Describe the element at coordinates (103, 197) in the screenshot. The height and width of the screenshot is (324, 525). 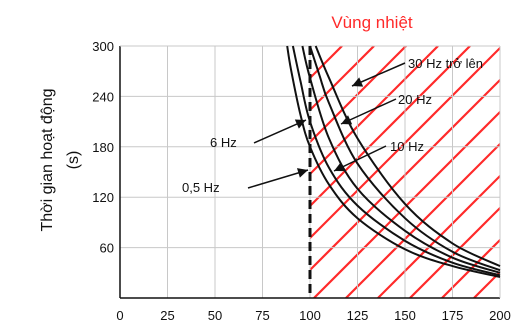
I see `y-tick-label: 120` at that location.